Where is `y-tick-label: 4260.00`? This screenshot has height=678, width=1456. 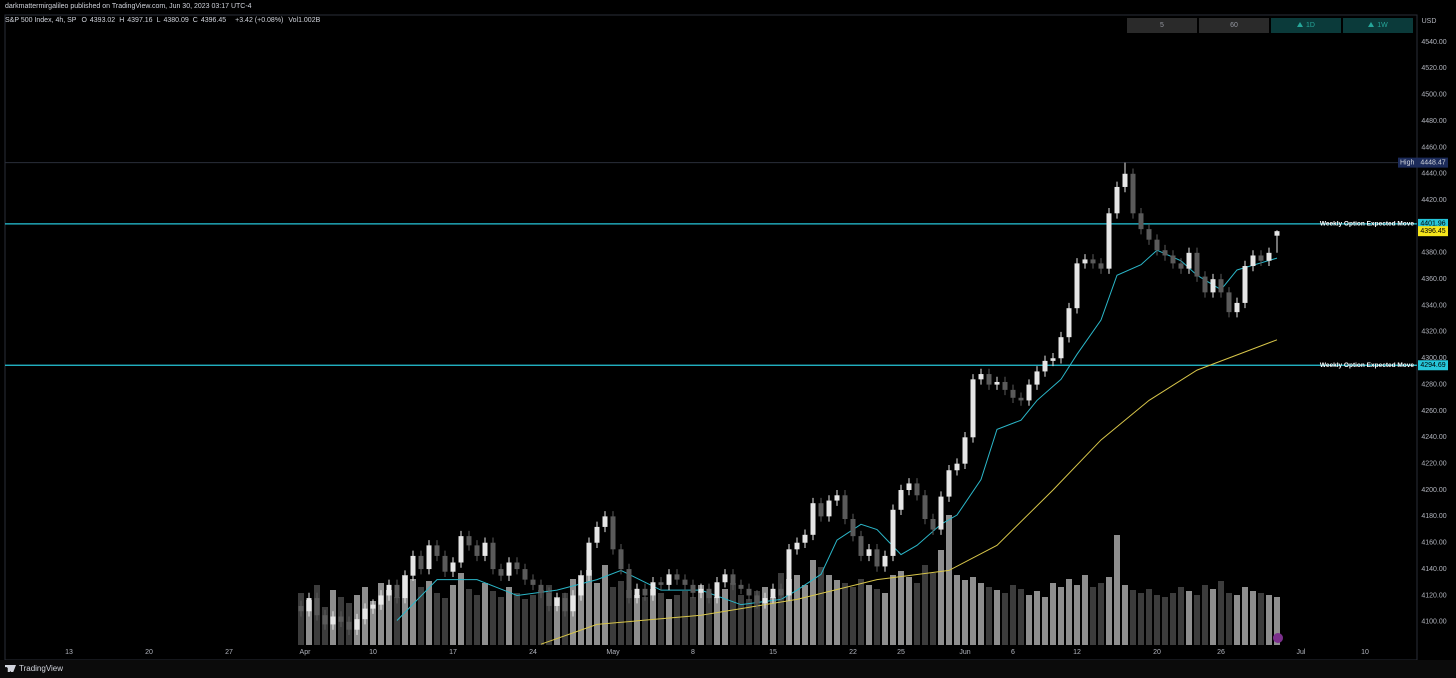 y-tick-label: 4260.00 is located at coordinates (1433, 411).